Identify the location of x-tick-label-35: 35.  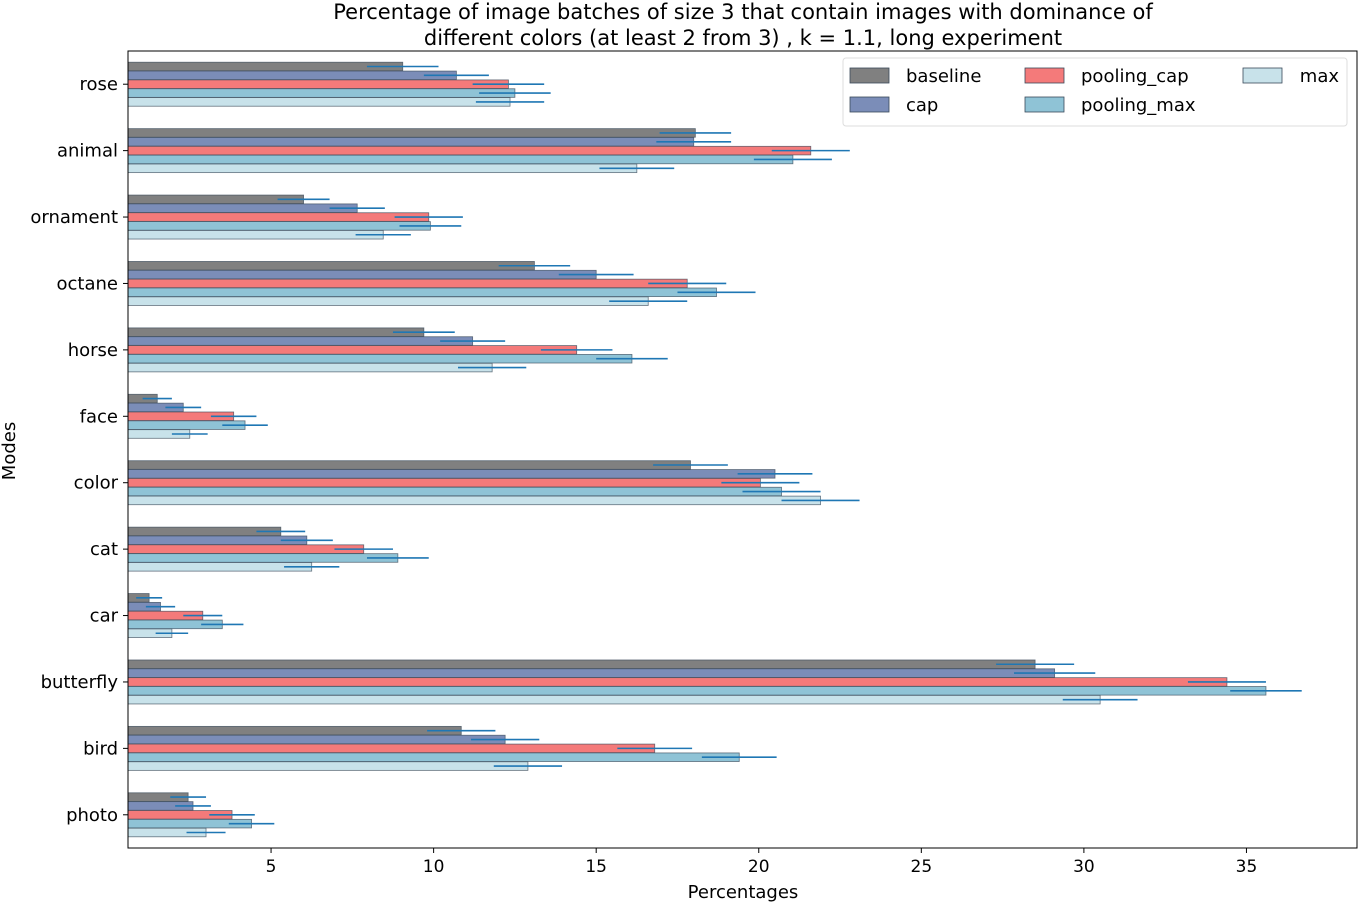
(1247, 867).